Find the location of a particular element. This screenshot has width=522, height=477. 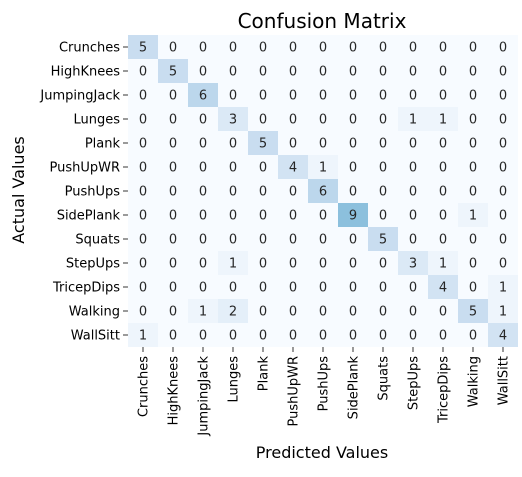

y-tick-label: JumpingJack is located at coordinates (79, 96).